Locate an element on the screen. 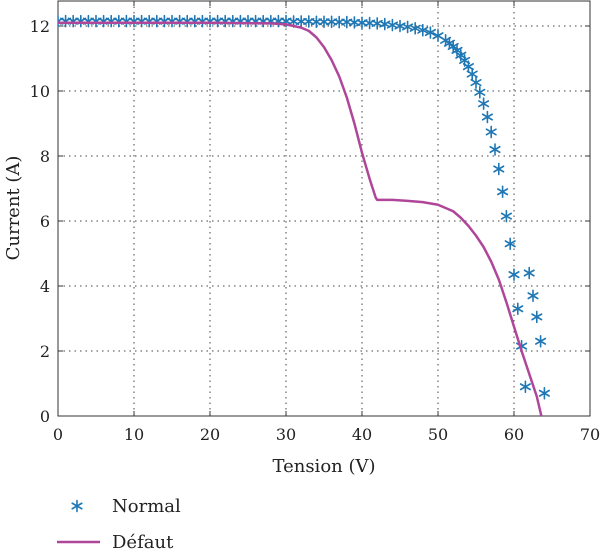 Image resolution: width=600 pixels, height=559 pixels. legend-label-defaut: Défaut is located at coordinates (143, 542).